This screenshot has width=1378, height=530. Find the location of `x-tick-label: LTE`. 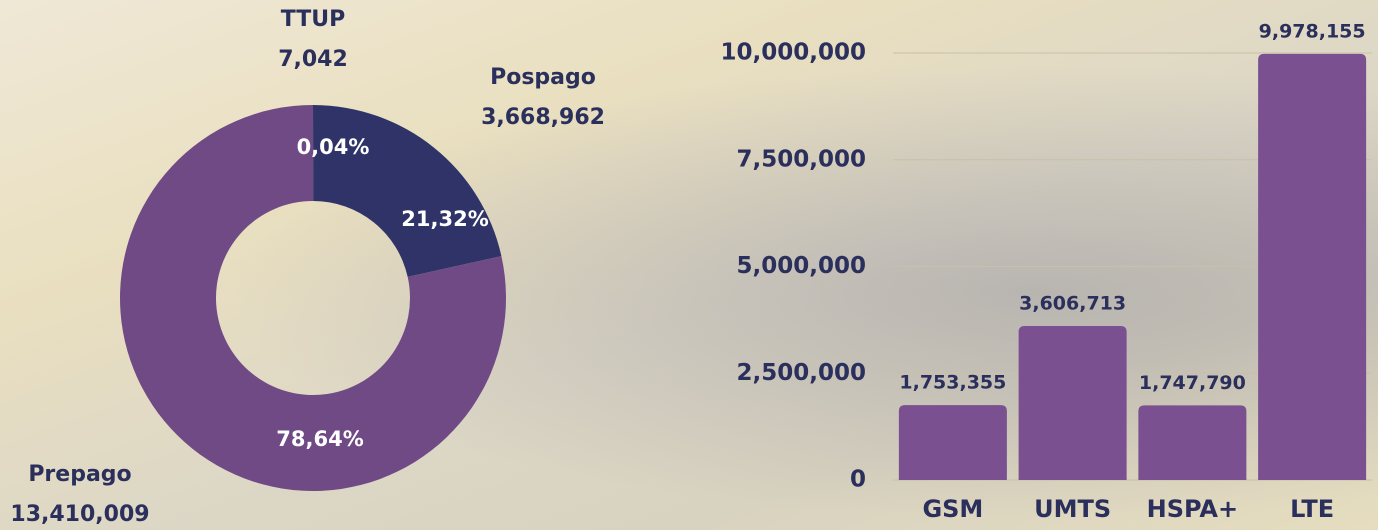

x-tick-label: LTE is located at coordinates (1312, 509).